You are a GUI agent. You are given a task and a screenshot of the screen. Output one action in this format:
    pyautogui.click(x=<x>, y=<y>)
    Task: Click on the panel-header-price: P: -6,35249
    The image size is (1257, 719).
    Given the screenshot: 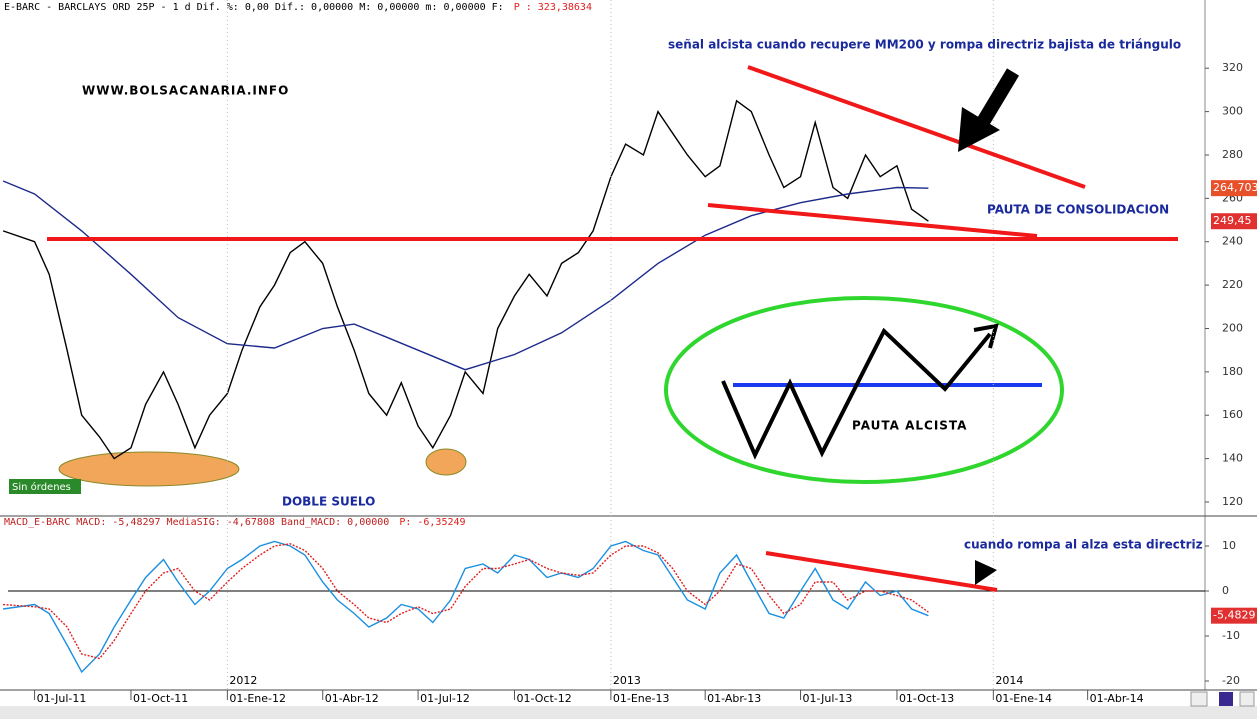 What is the action you would take?
    pyautogui.click(x=432, y=522)
    